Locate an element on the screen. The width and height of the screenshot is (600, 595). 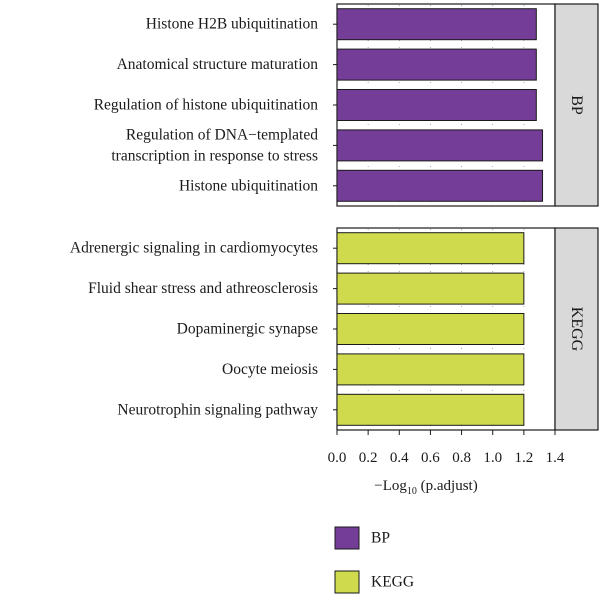
x-tick-label: 1.2 is located at coordinates (523, 458).